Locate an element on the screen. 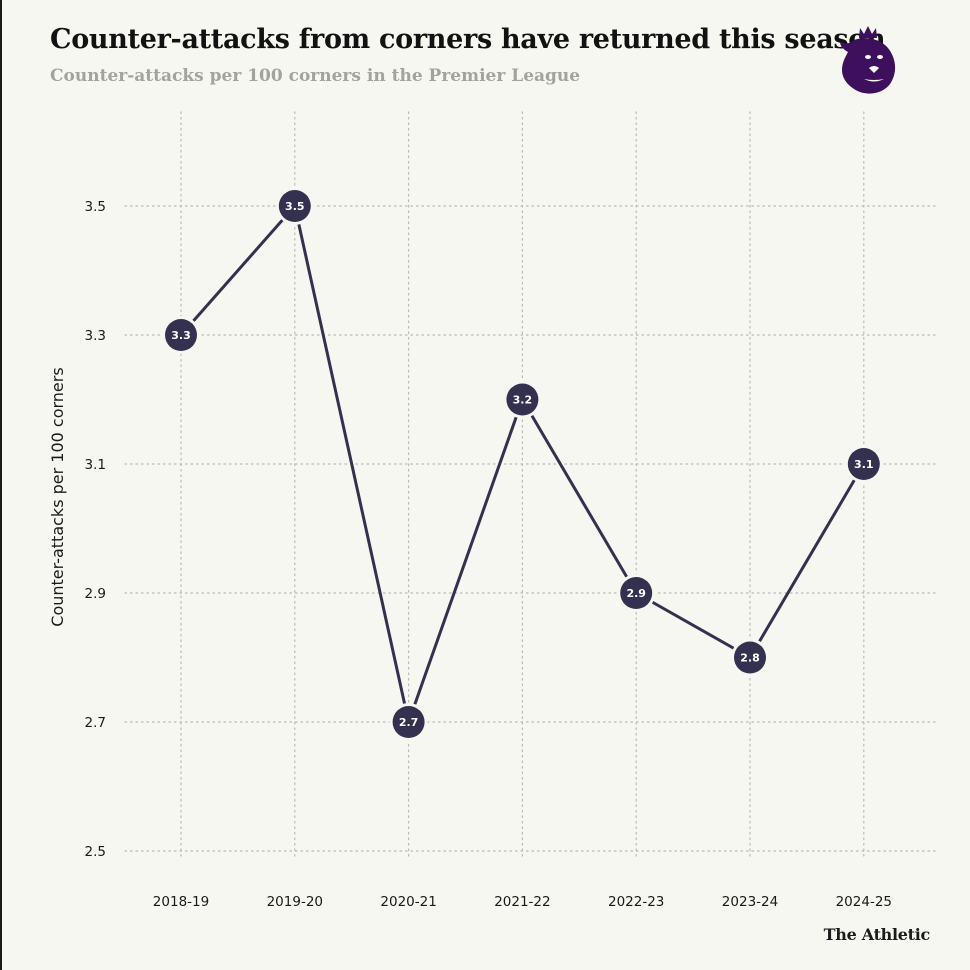 The image size is (970, 970). data-label: 3.3 is located at coordinates (181, 335).